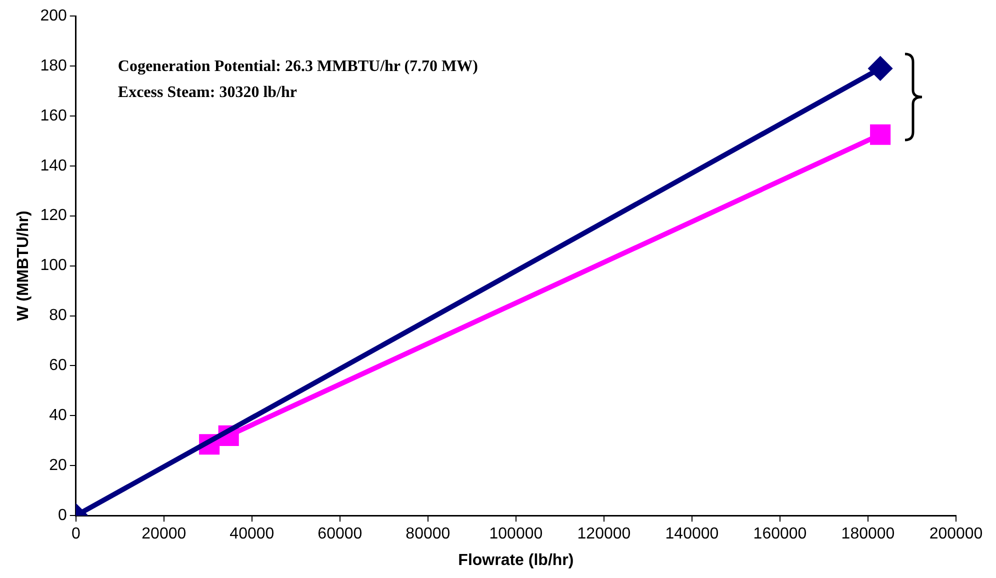  What do you see at coordinates (53, 265) in the screenshot?
I see `y-tick-label: 100` at bounding box center [53, 265].